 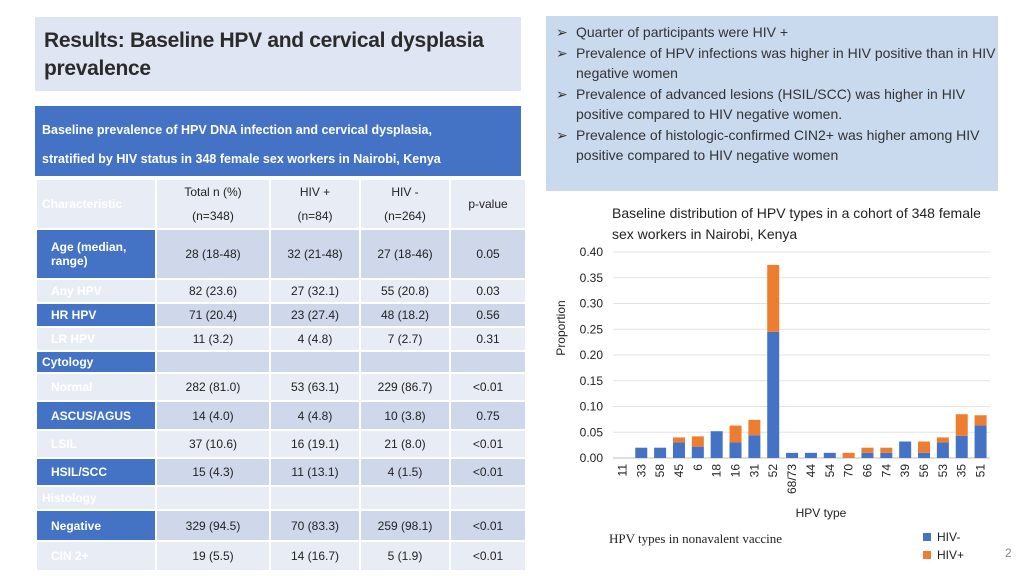 I want to click on cell-p: 0.03, so click(x=488, y=291).